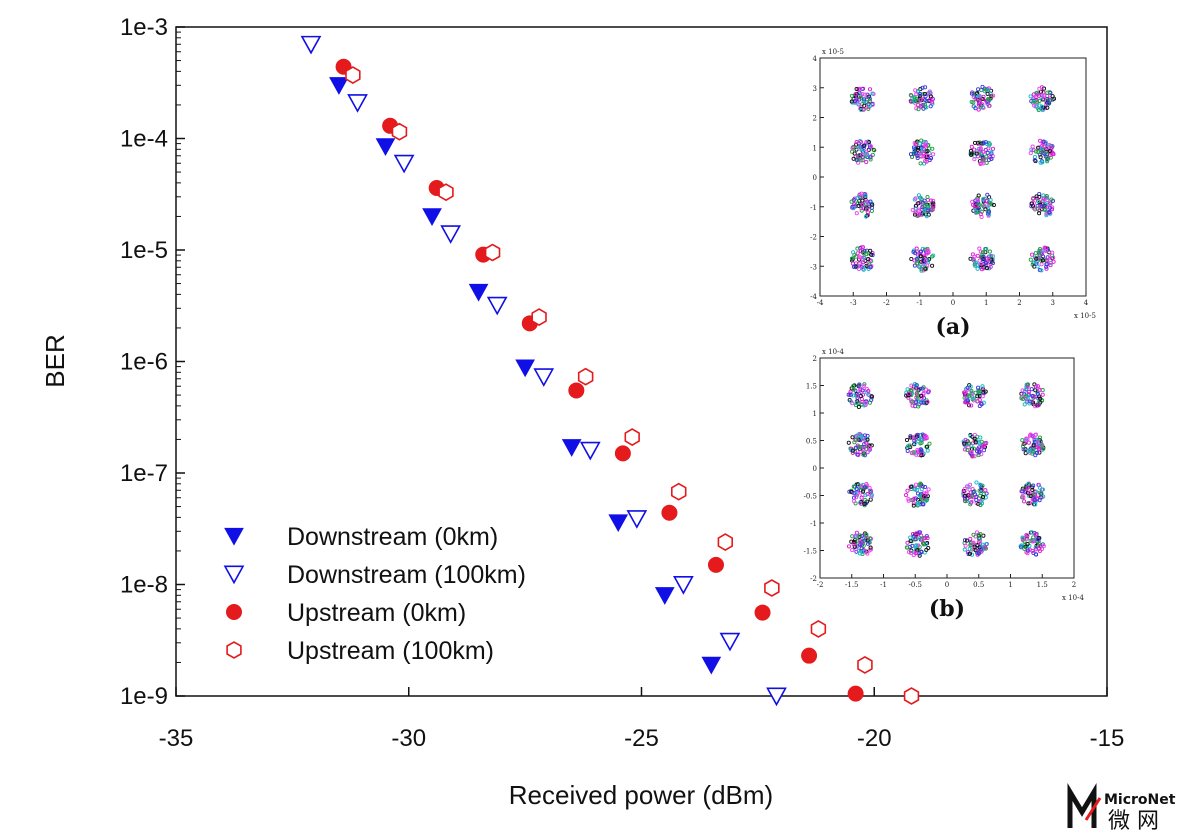  I want to click on y-tick-label: 1e-8, so click(144, 585).